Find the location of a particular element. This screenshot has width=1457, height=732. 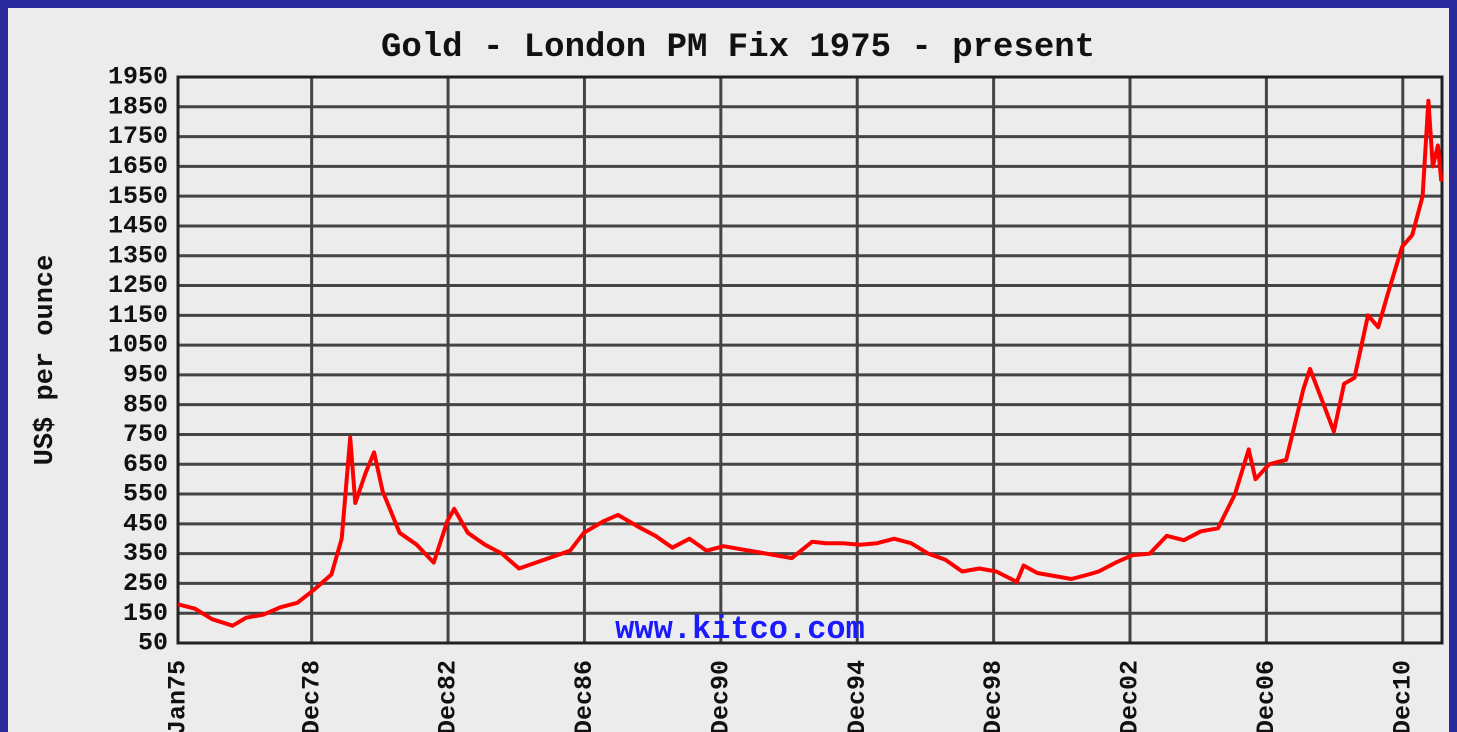

y-tick-label: 1750 is located at coordinates (138, 136).